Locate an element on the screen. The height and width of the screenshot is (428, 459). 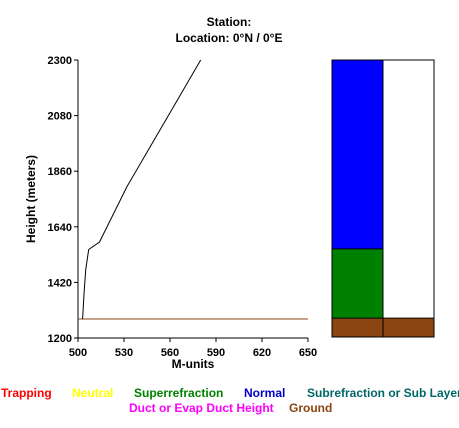
y-tick-label: 2300 is located at coordinates (60, 61).